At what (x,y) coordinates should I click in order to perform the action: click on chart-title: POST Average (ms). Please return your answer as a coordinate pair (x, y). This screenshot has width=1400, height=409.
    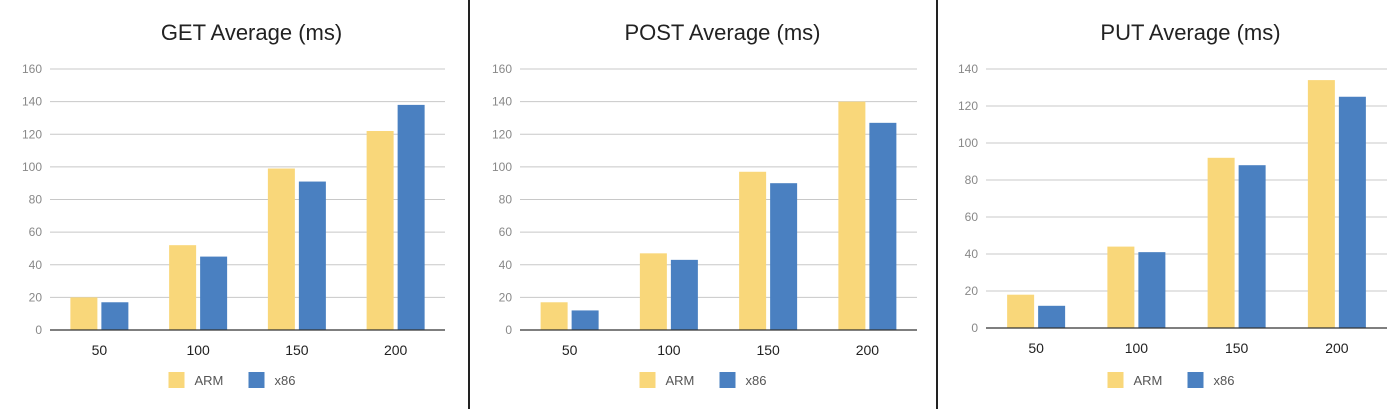
    Looking at the image, I should click on (722, 32).